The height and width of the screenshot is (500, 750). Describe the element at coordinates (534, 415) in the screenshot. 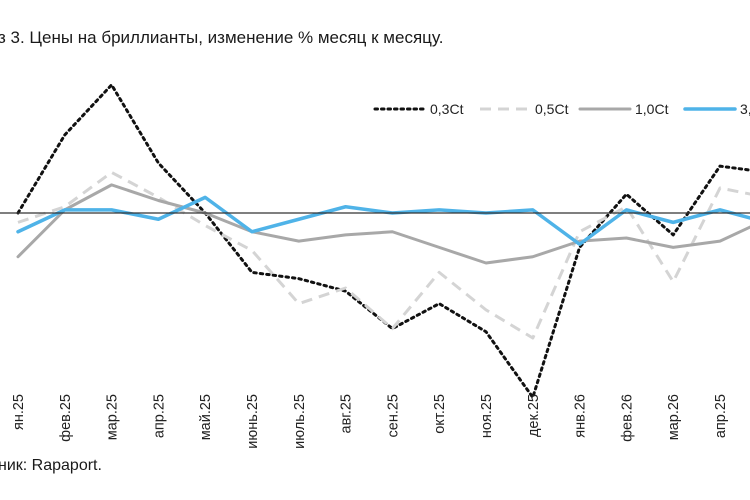

I see `x-tick-label: дек.25` at that location.